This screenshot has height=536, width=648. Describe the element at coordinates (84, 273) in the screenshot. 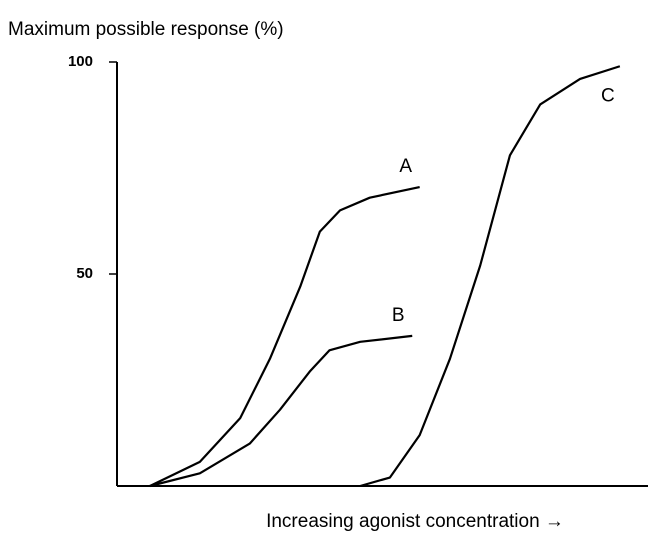

I see `y-tick-label: 50` at that location.